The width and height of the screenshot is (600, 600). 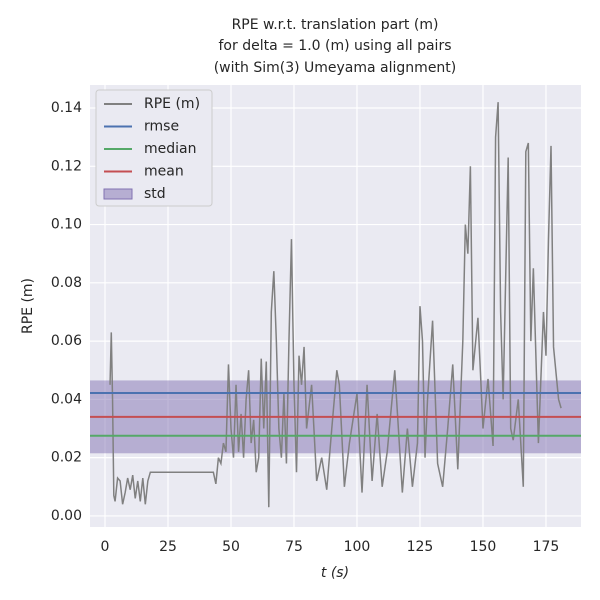 I want to click on y-tick-label: 0.06, so click(x=66, y=341).